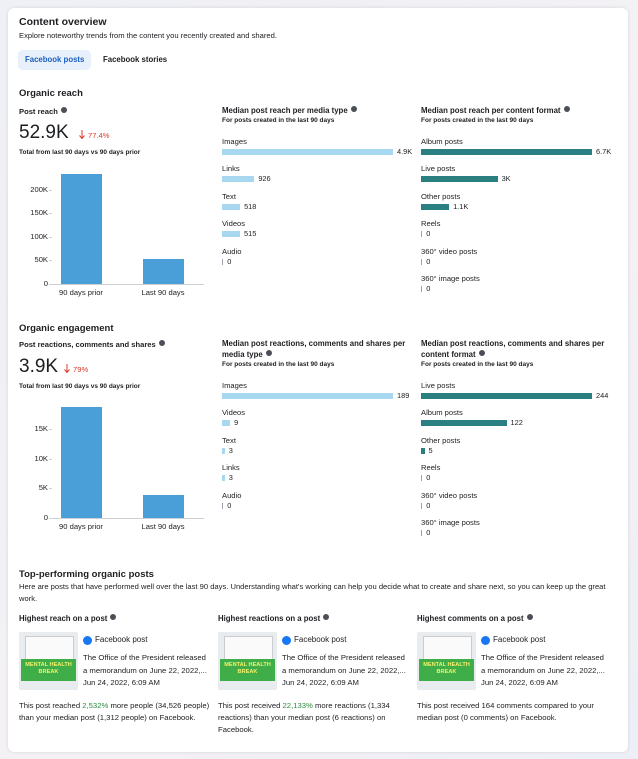 This screenshot has width=638, height=759. I want to click on section-title: Top-performing organic posts, so click(86, 574).